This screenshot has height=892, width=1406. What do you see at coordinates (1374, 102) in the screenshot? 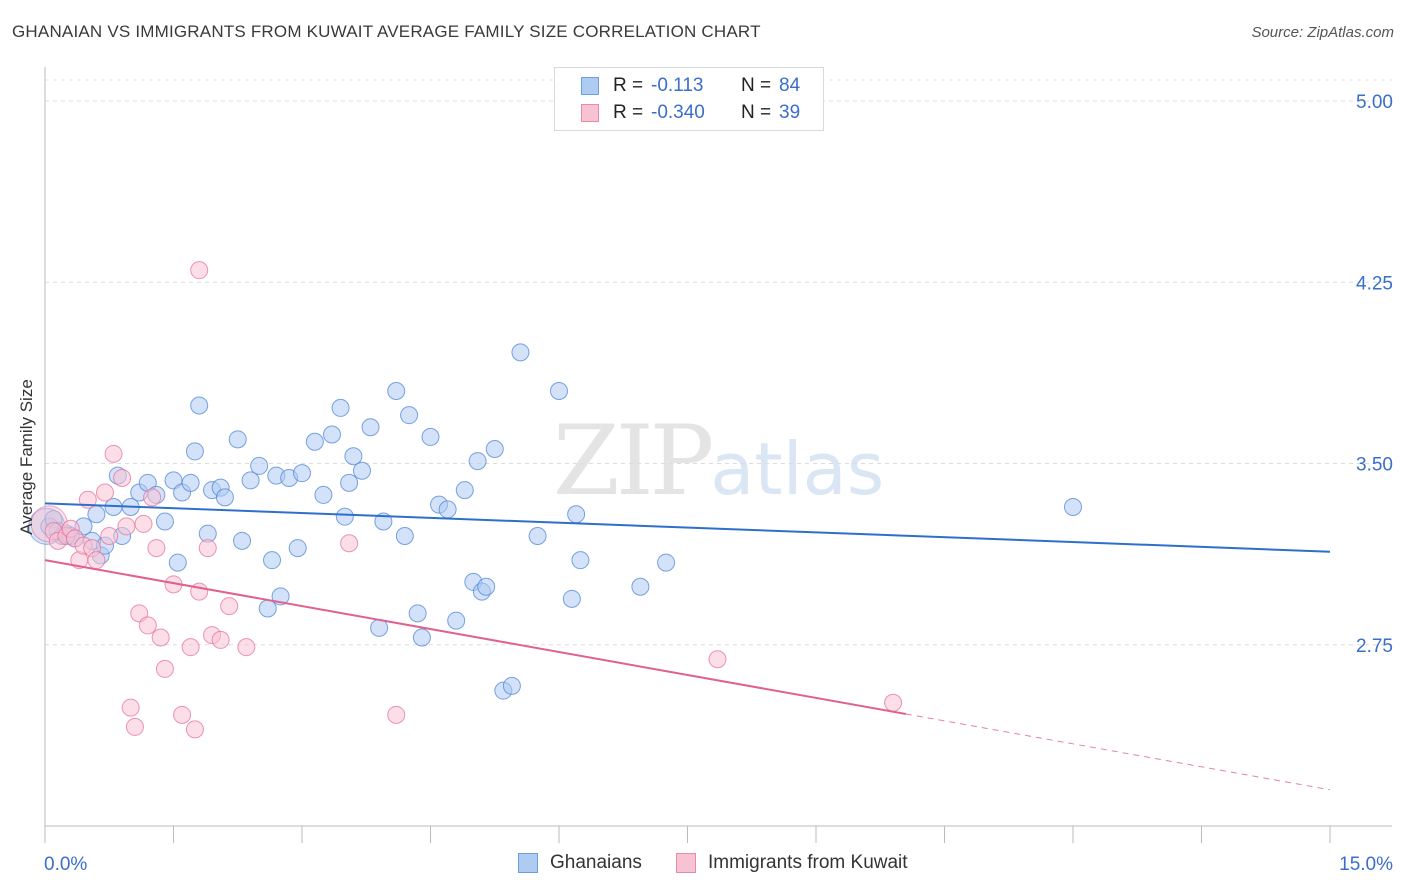
I see `y-tick-label: 5.00` at bounding box center [1374, 102].